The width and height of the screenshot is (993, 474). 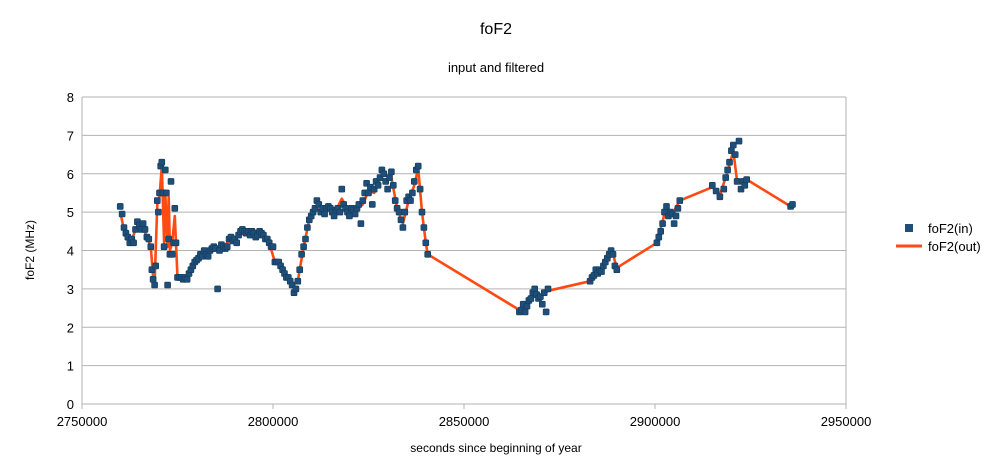 I want to click on chart-title: foF2, so click(x=496, y=29).